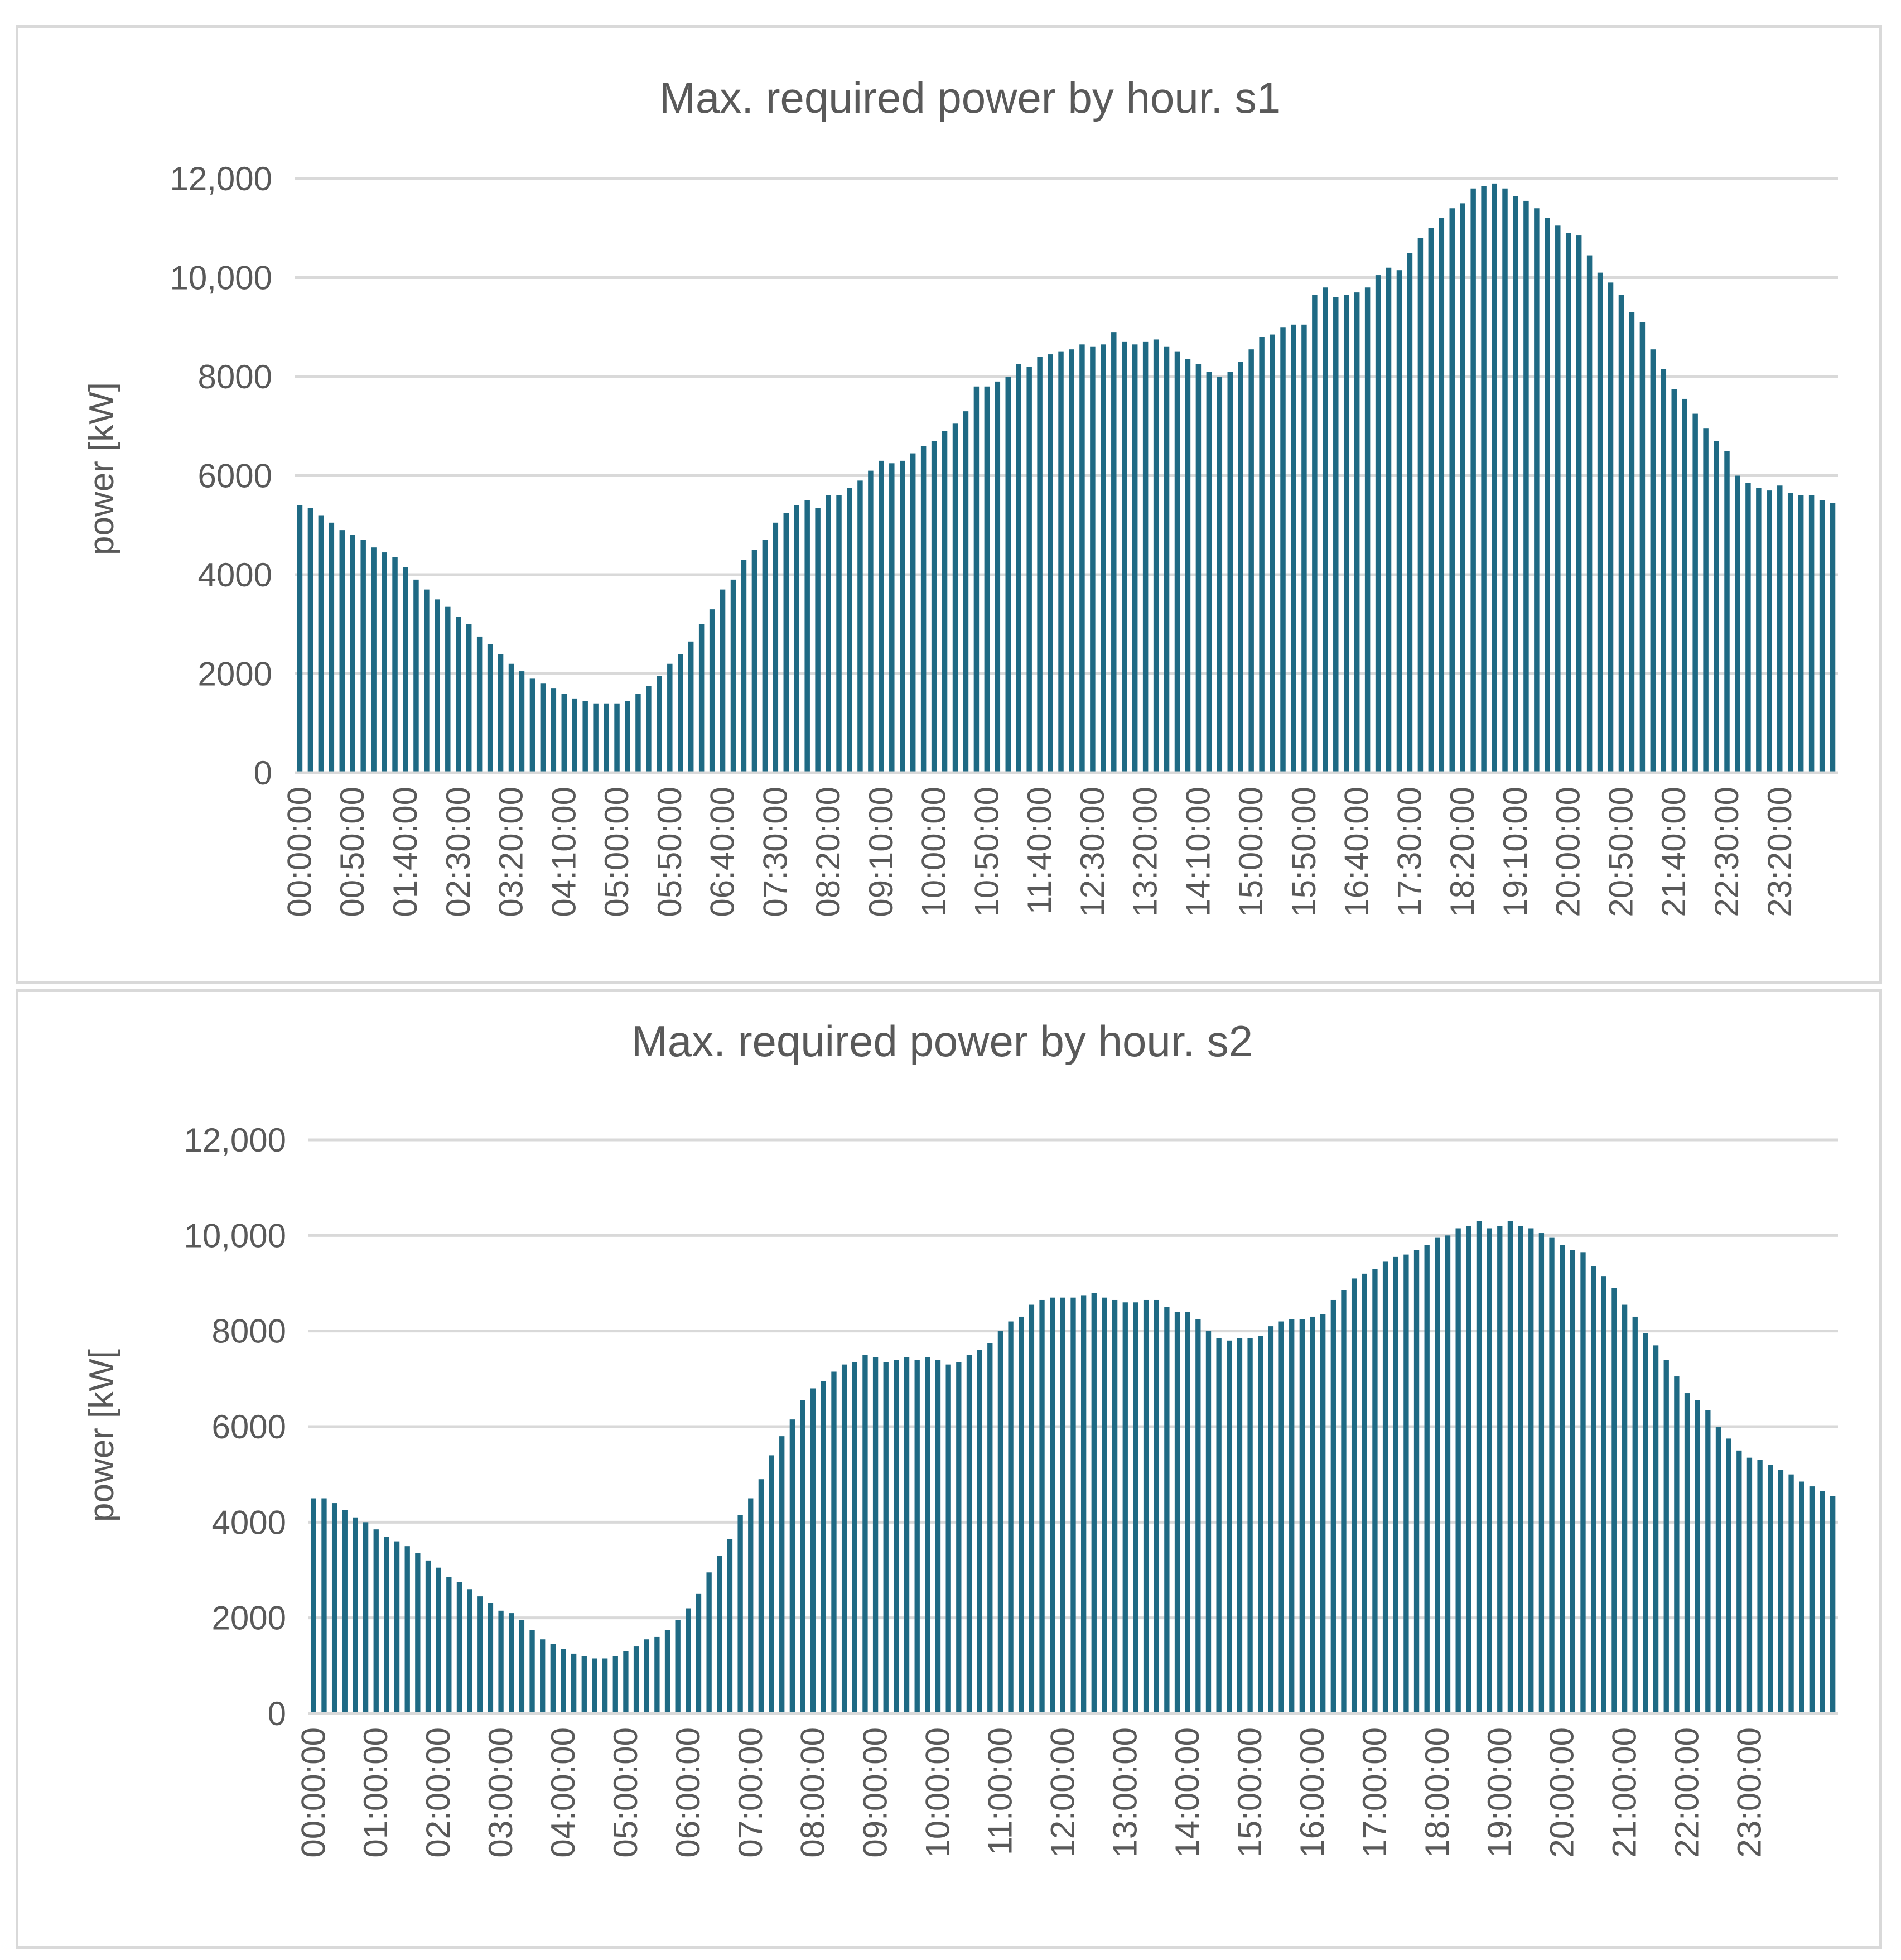 The image size is (1901, 1960). Describe the element at coordinates (300, 852) in the screenshot. I see `x-tick-label: 00:00:00` at that location.